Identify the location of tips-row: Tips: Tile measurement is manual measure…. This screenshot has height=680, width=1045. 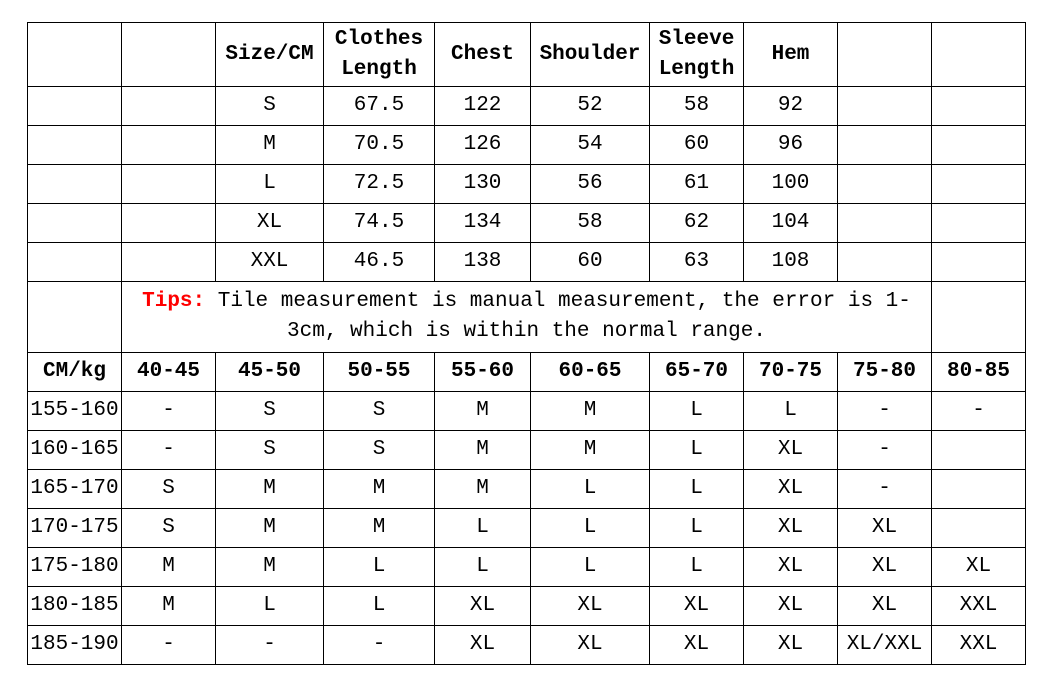
(526, 317).